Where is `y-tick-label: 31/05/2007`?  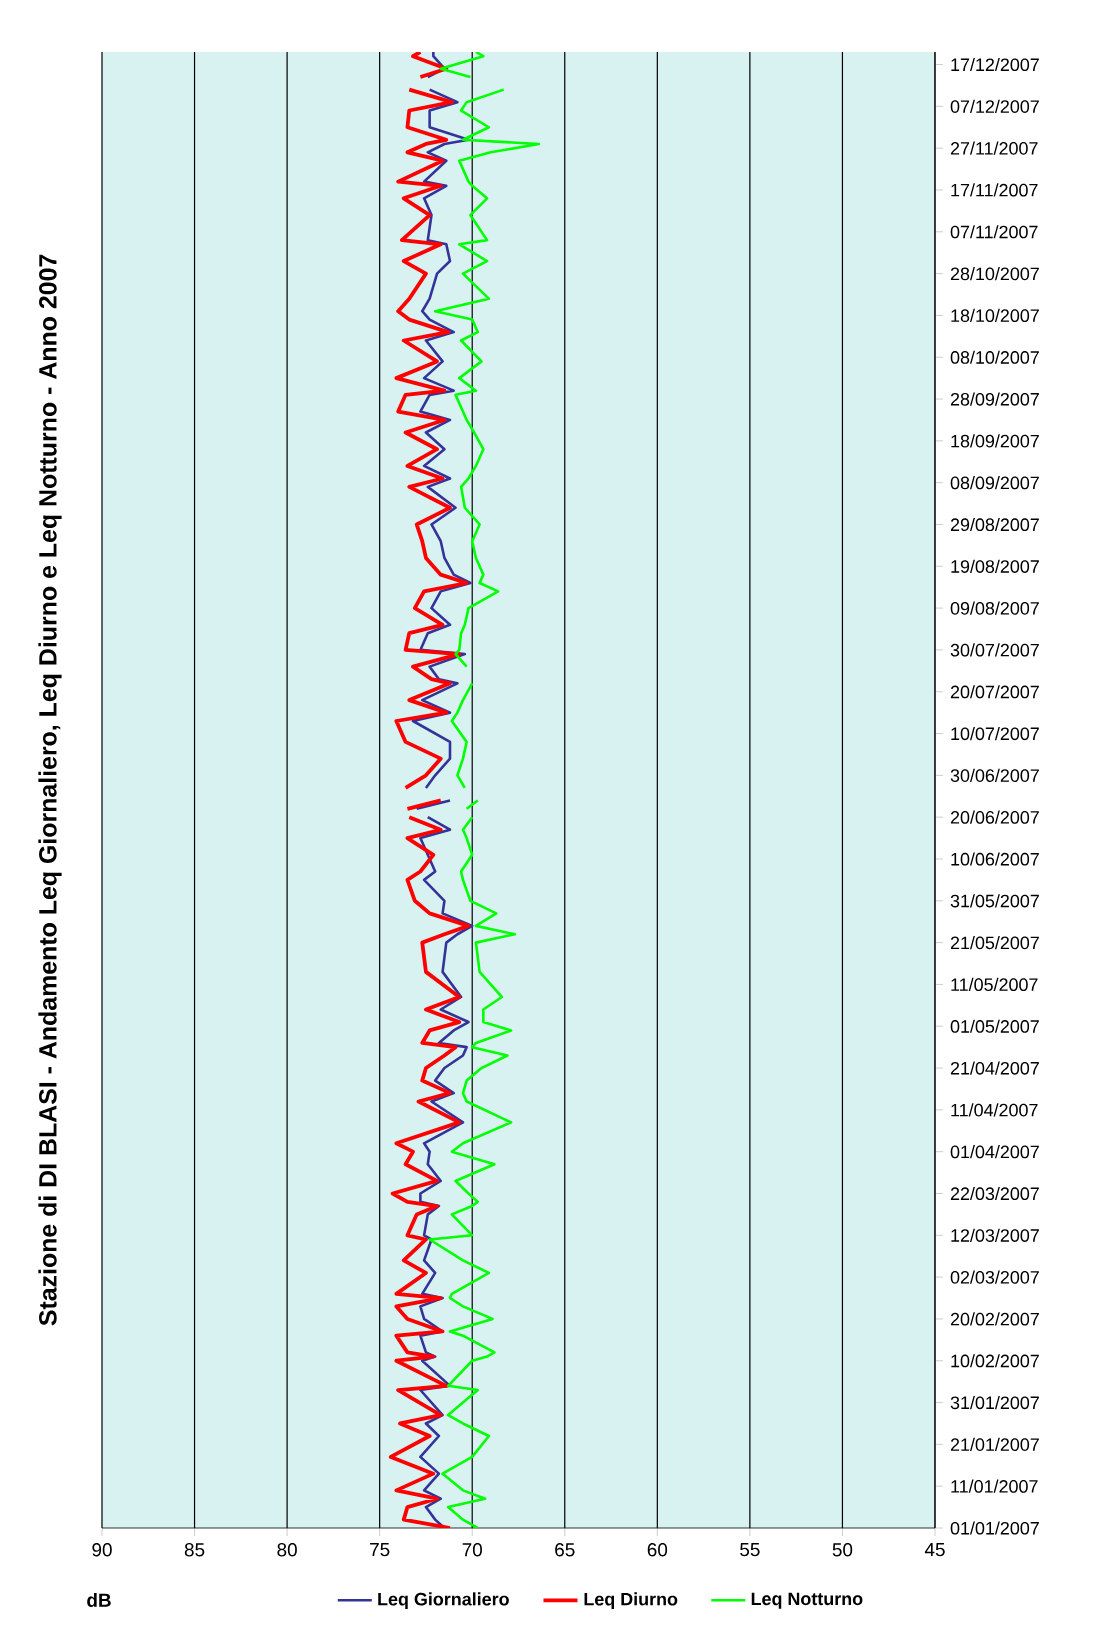 y-tick-label: 31/05/2007 is located at coordinates (994, 901).